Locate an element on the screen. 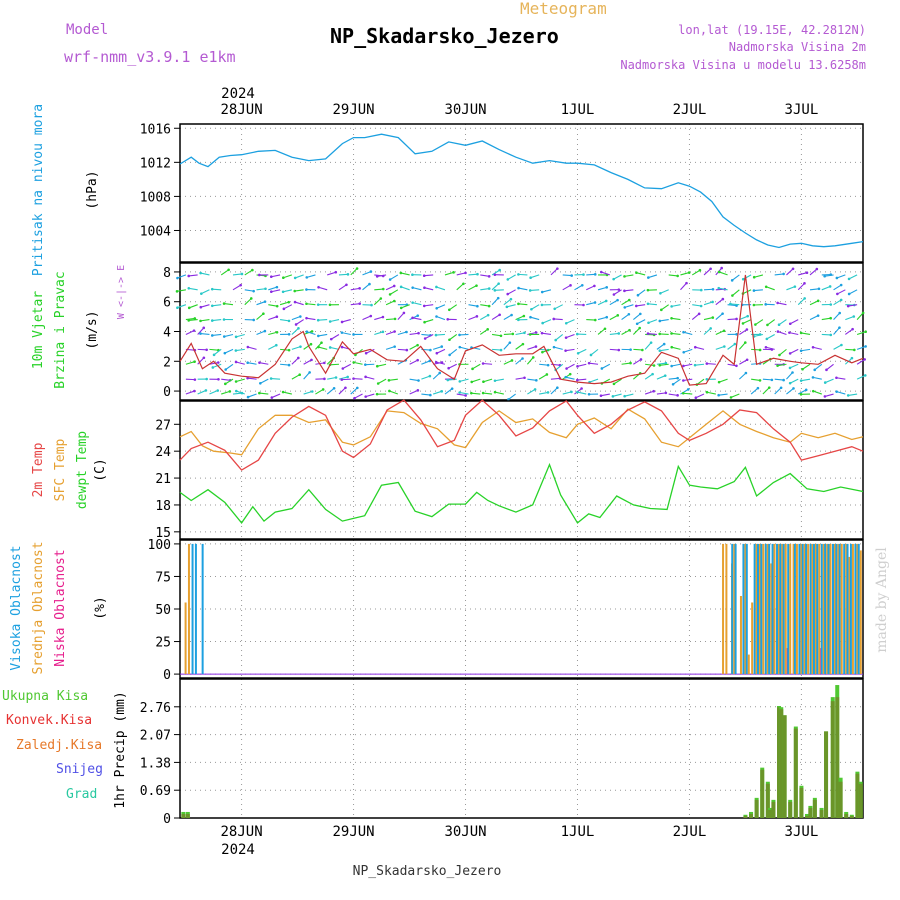 This screenshot has height=900, width=900. x-tick-label: 3JUL is located at coordinates (802, 832).